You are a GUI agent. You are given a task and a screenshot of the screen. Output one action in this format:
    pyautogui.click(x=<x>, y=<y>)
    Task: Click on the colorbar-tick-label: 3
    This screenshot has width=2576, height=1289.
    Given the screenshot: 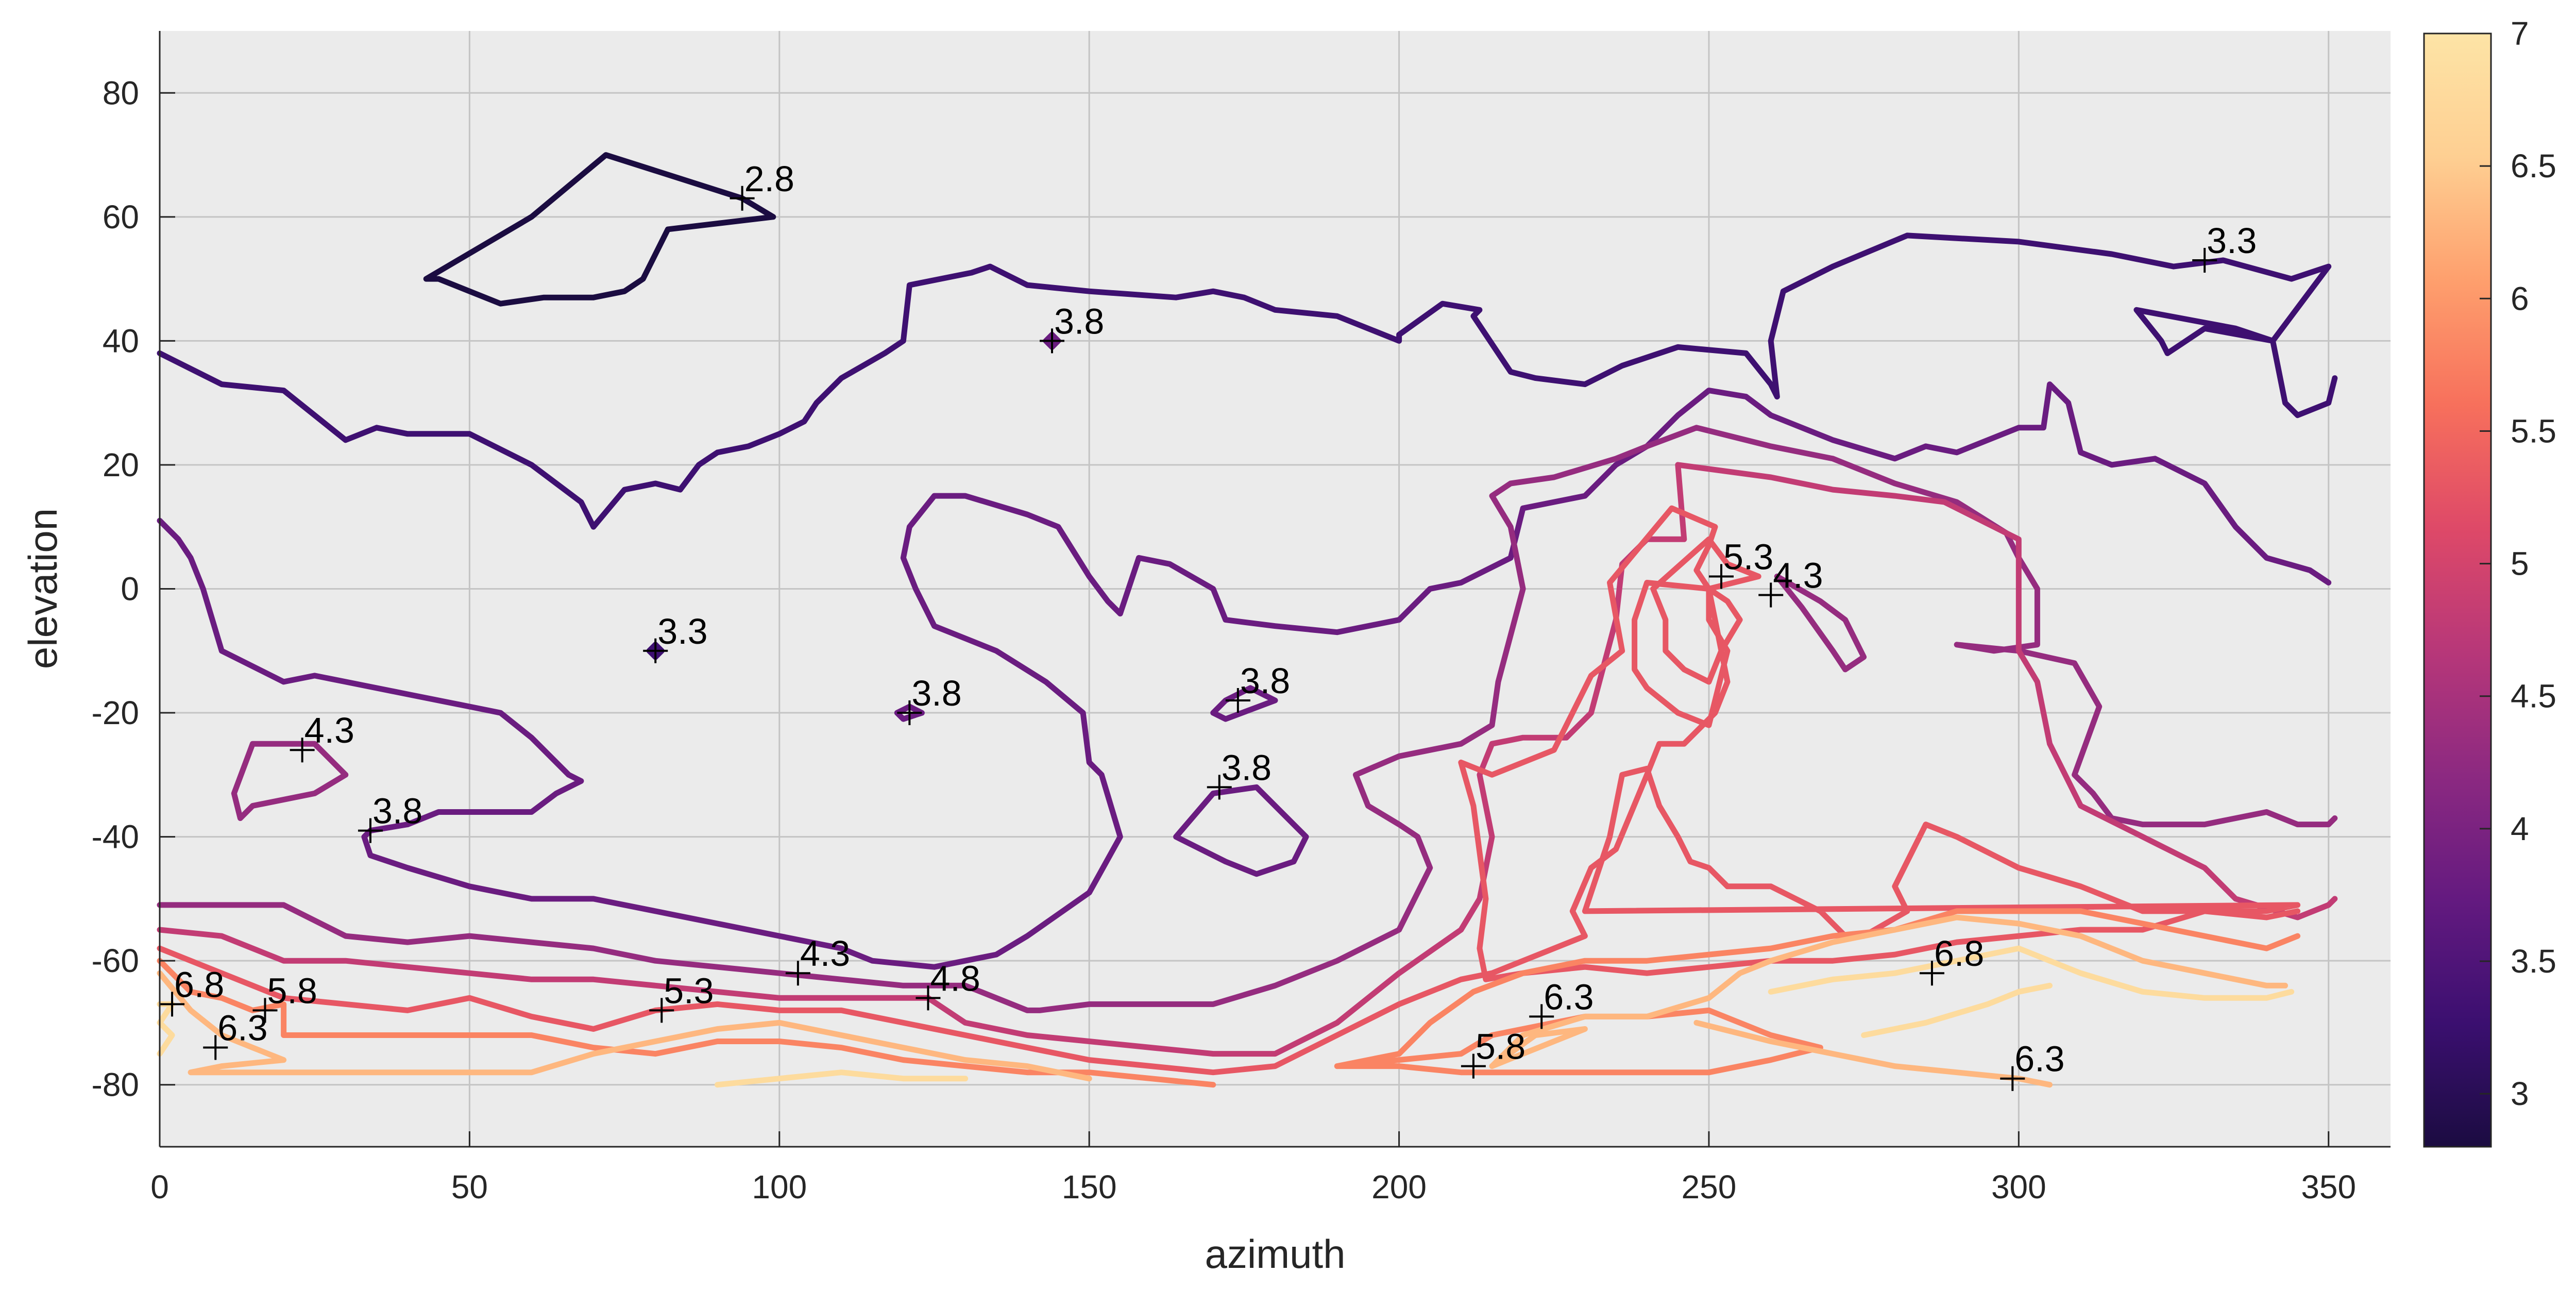 What is the action you would take?
    pyautogui.click(x=2520, y=1093)
    